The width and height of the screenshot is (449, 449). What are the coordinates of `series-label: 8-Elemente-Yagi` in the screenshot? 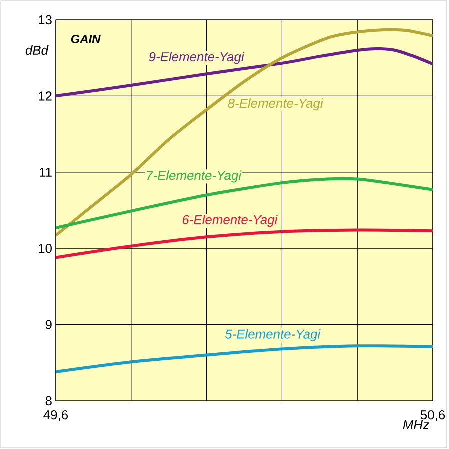 It's located at (276, 104).